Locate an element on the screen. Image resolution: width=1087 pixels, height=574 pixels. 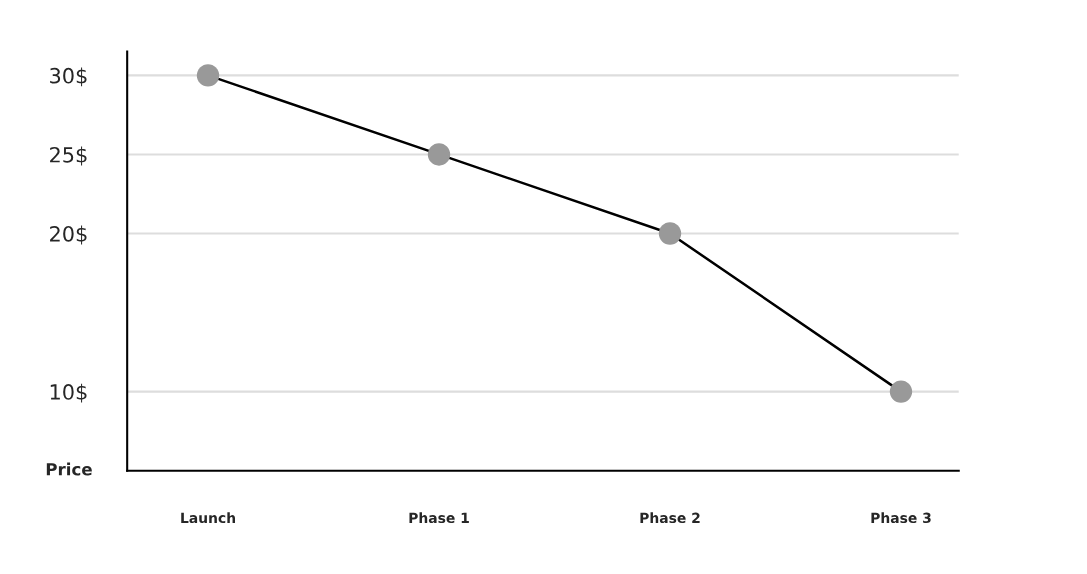
x-tick-label: Phase 2 is located at coordinates (670, 518).